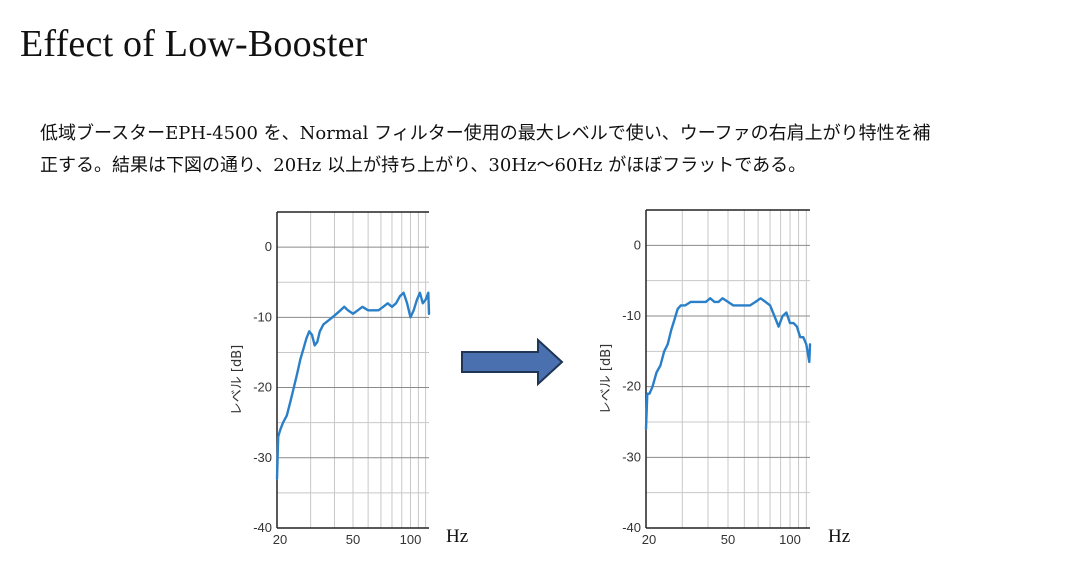  What do you see at coordinates (839, 536) in the screenshot?
I see `x-unit-label-after: Hz` at bounding box center [839, 536].